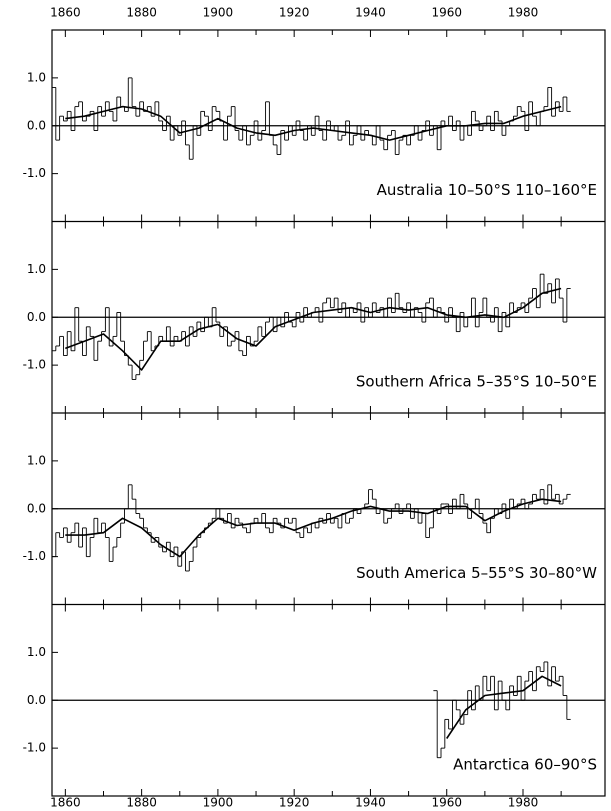 This screenshot has height=811, width=611. What do you see at coordinates (65, 803) in the screenshot?
I see `x-tick-label-bottom: 1860` at bounding box center [65, 803].